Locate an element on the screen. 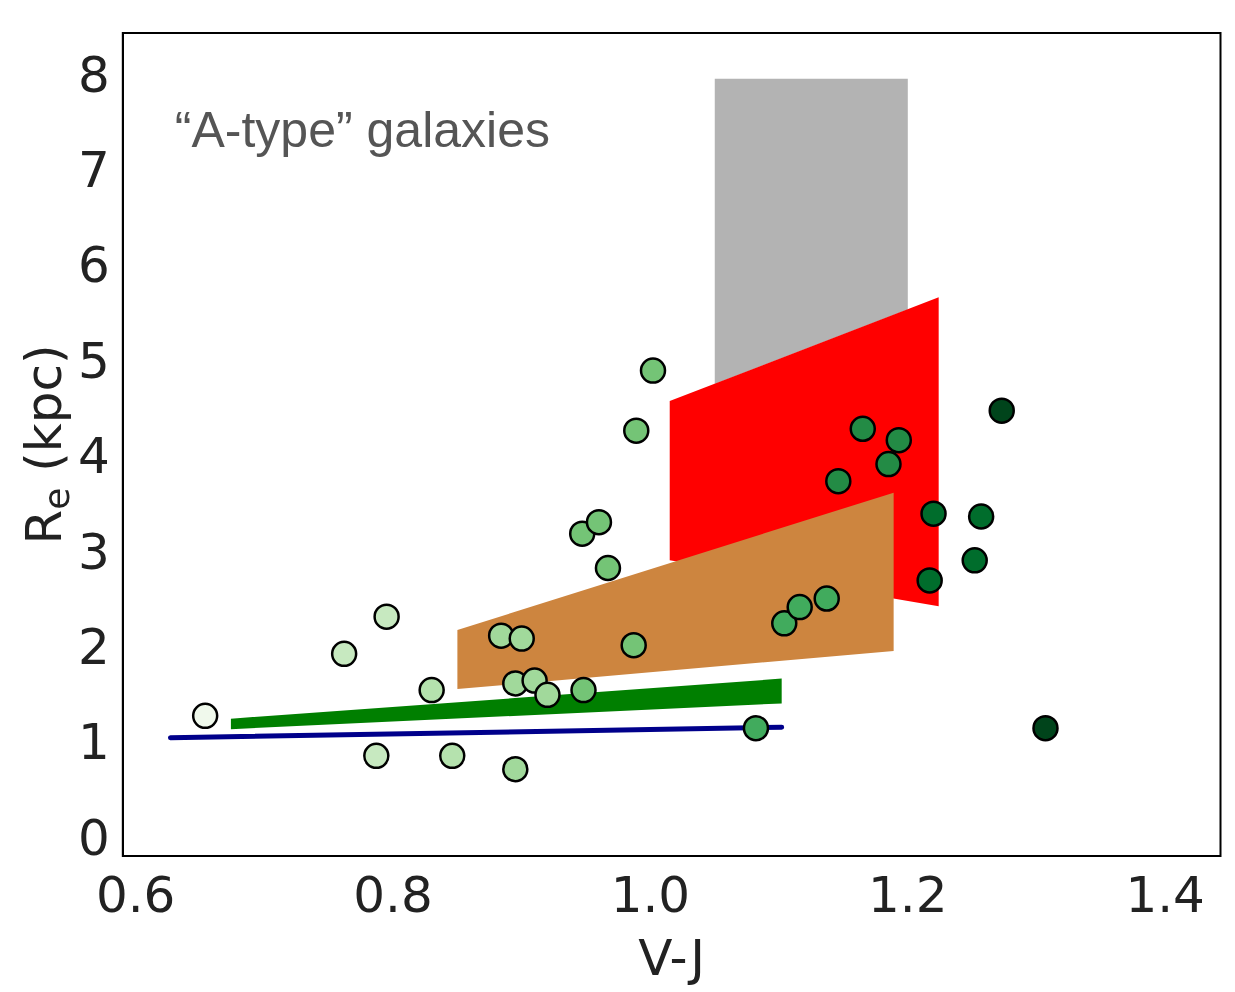 The width and height of the screenshot is (1235, 992). x-tick-label: 1.4 is located at coordinates (1165, 894).